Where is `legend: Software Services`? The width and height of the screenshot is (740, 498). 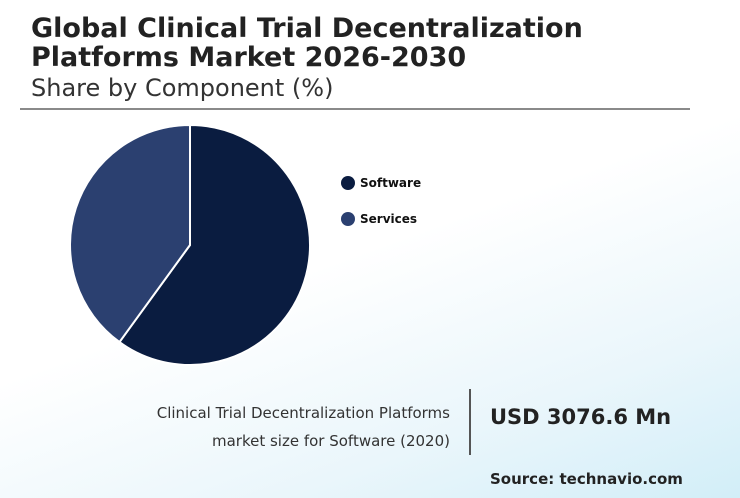 legend: Software Services is located at coordinates (381, 211).